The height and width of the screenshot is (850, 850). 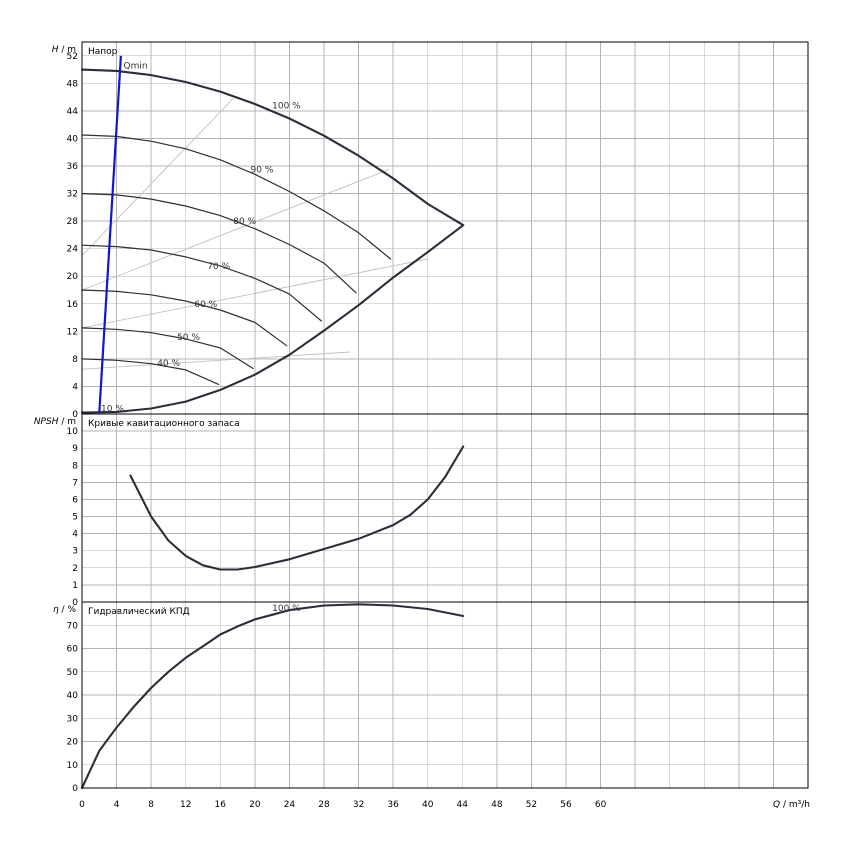 What do you see at coordinates (73, 650) in the screenshot?
I see `y-tick-label: 60` at bounding box center [73, 650].